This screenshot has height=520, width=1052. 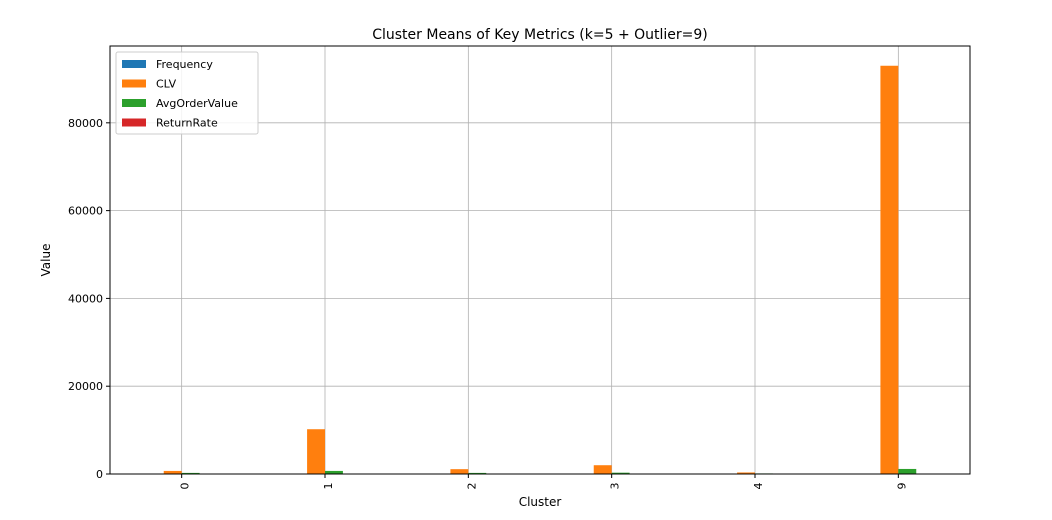 What do you see at coordinates (471, 486) in the screenshot?
I see `x-tick-label: 2` at bounding box center [471, 486].